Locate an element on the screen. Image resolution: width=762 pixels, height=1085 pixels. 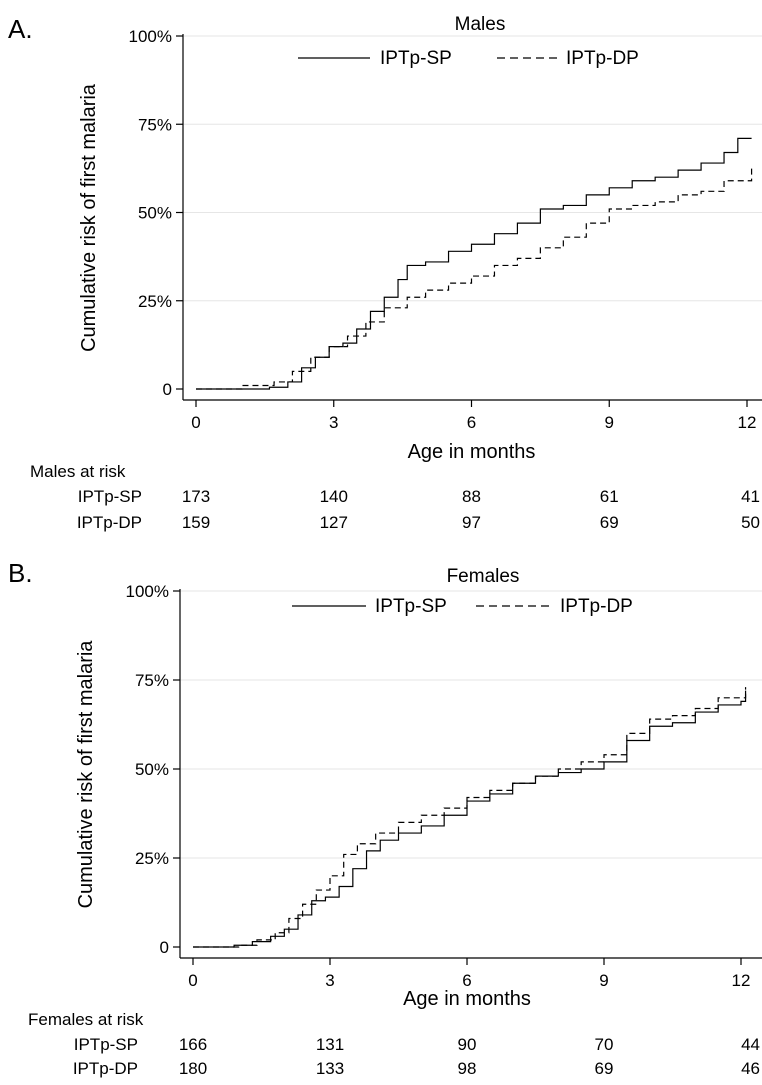
panel-label: A. is located at coordinates (20, 29).